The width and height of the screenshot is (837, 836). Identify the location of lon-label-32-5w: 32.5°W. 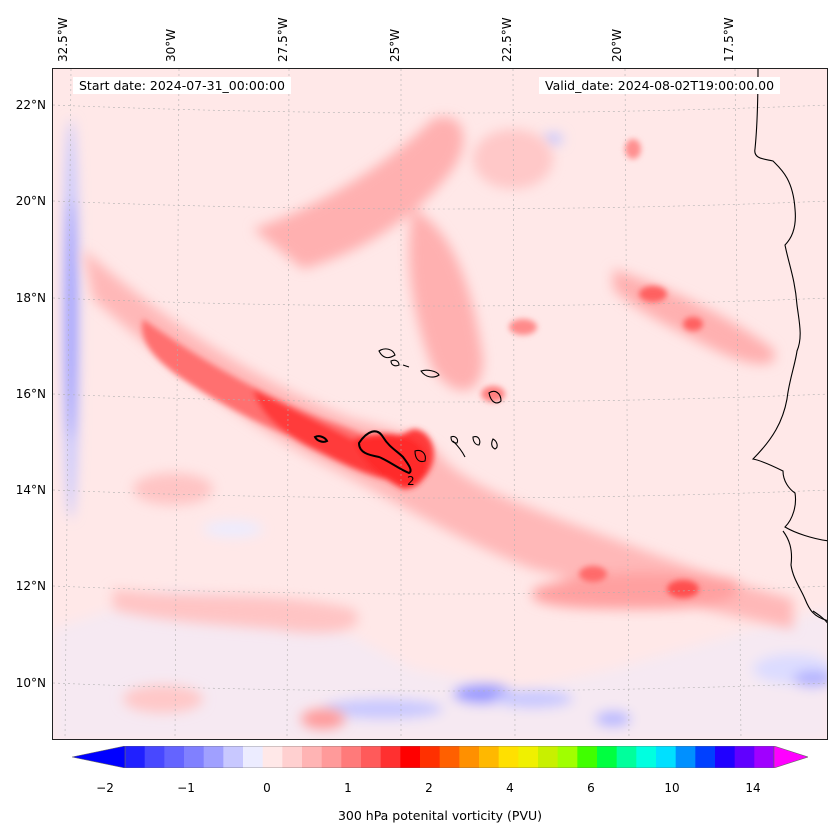
(63, 39).